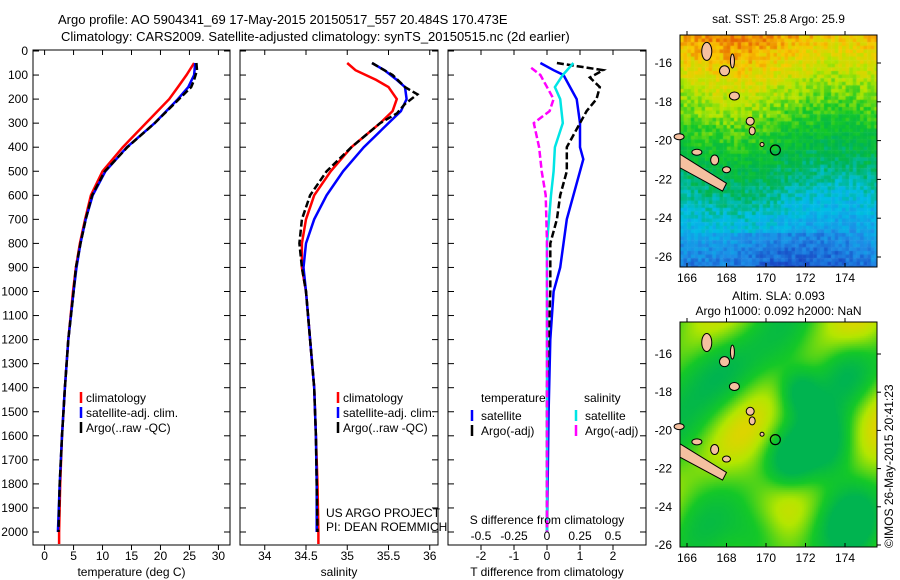  I want to click on y-tick-label: 700, so click(18, 219).